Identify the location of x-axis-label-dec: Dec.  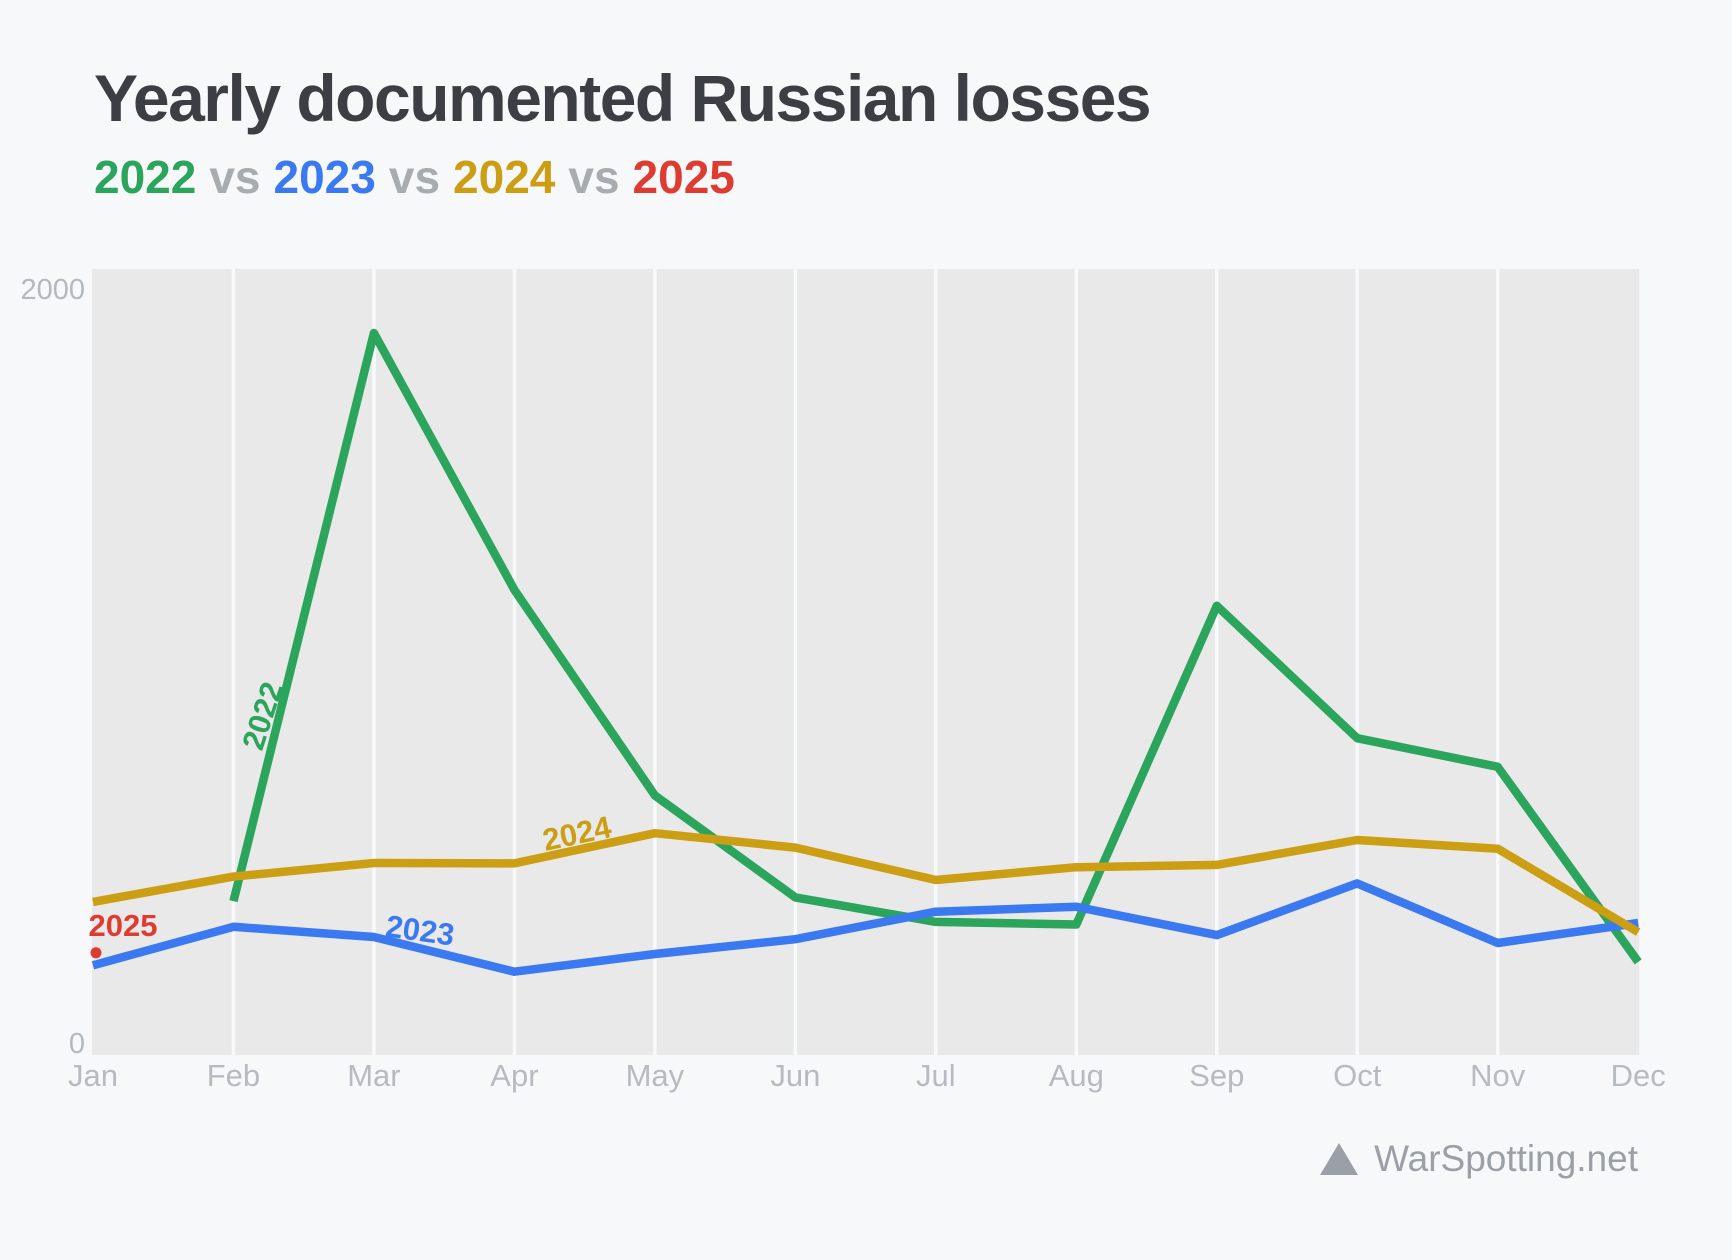
(1638, 1075).